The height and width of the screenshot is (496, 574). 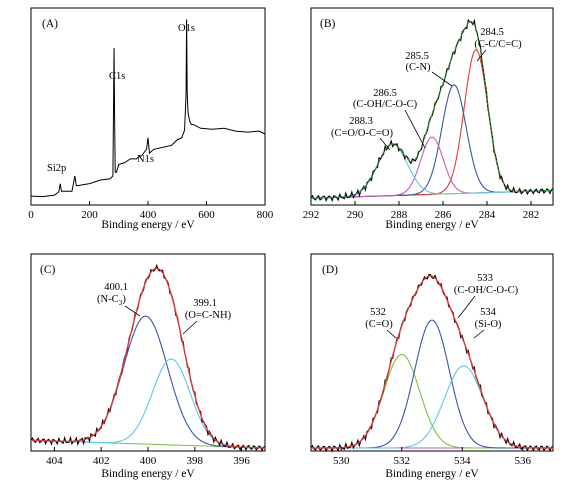 What do you see at coordinates (241, 461) in the screenshot?
I see `x-tick-label: 396` at bounding box center [241, 461].